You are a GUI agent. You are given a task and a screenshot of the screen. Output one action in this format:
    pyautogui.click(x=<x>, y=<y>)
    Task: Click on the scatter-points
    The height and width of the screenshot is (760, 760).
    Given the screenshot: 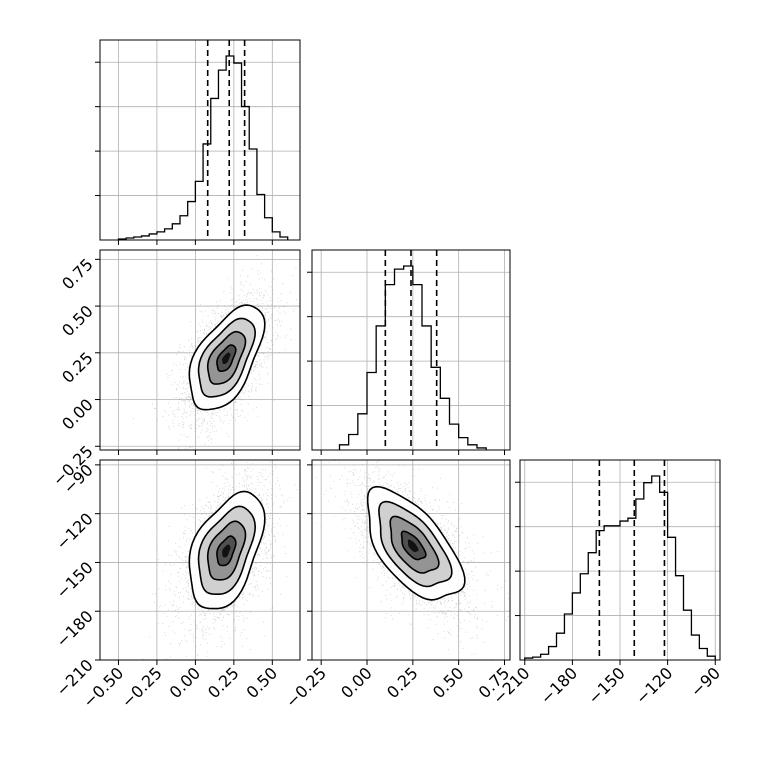 What is the action you would take?
    pyautogui.click(x=412, y=560)
    